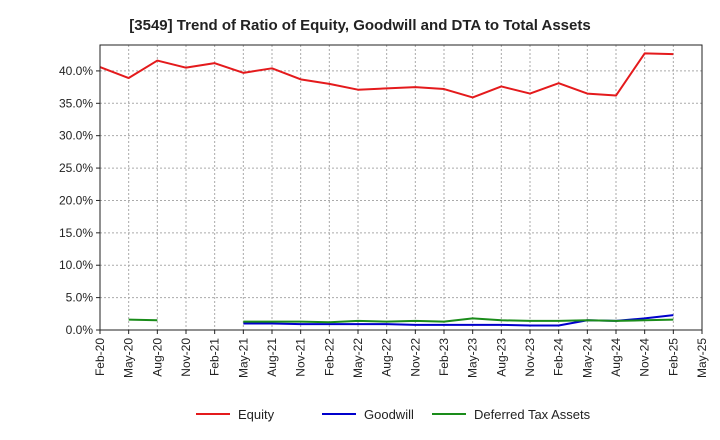 Image resolution: width=720 pixels, height=440 pixels. What do you see at coordinates (80, 330) in the screenshot?
I see `y-tick-label: 0.0%` at bounding box center [80, 330].